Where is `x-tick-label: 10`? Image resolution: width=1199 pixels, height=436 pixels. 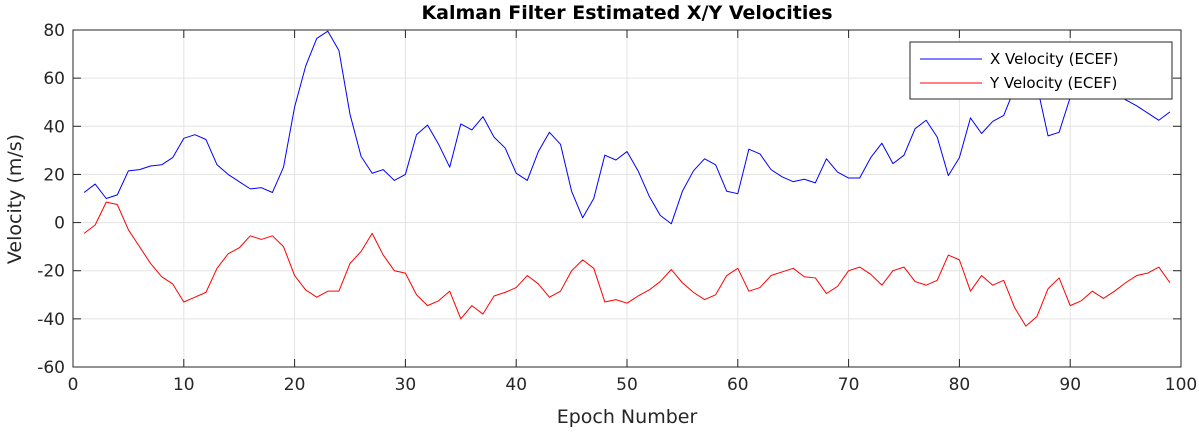
x-tick-label: 10 is located at coordinates (184, 385).